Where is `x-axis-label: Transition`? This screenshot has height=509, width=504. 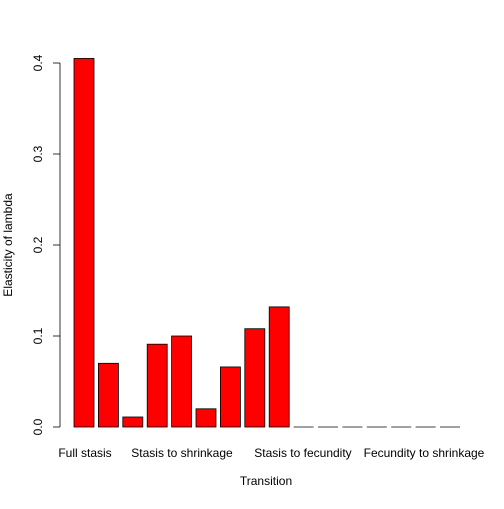 x-axis-label: Transition is located at coordinates (266, 481).